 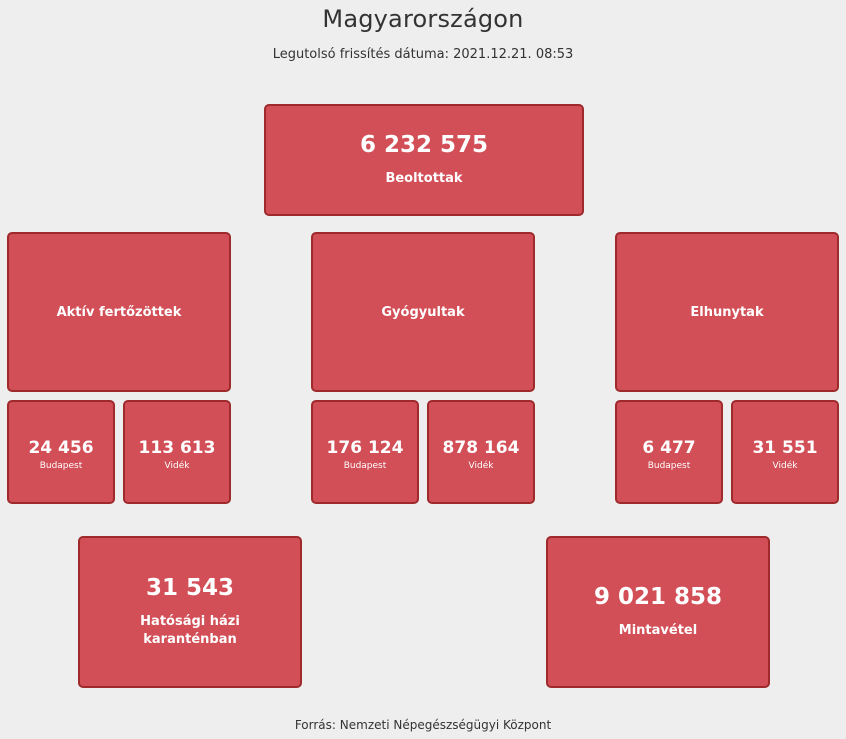 What do you see at coordinates (481, 447) in the screenshot?
I see `recovered-videk-value: 878 164` at bounding box center [481, 447].